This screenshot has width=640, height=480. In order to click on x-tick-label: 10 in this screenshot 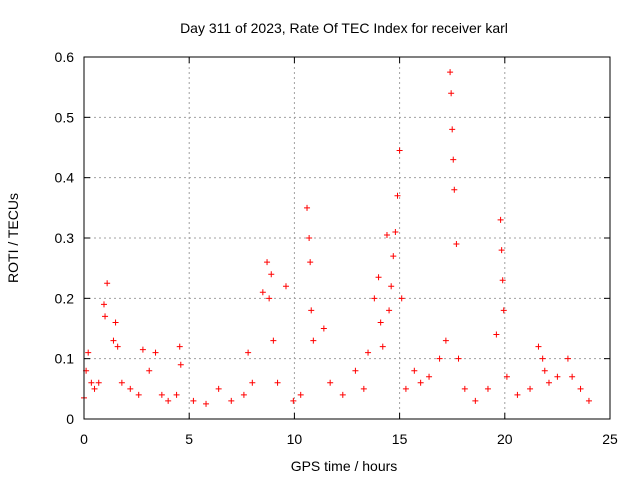, I will do `click(295, 439)`.